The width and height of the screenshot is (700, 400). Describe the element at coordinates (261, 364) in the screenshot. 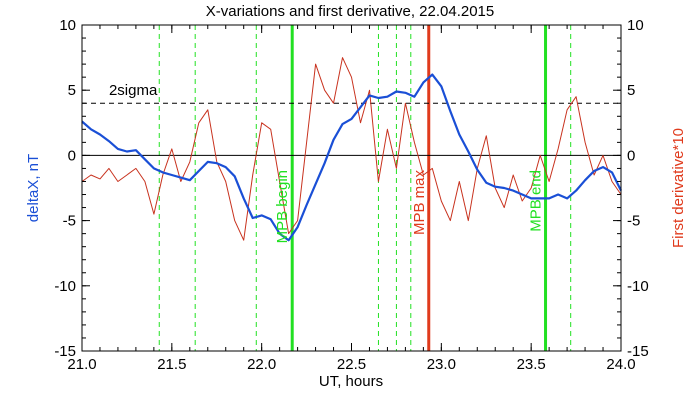

I see `x-tick-label-2: 22.0` at that location.